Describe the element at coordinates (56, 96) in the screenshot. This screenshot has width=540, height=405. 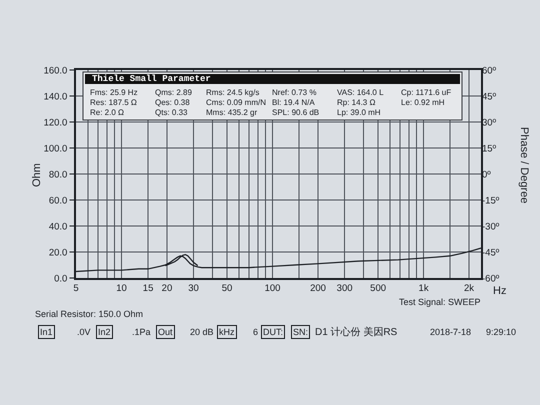
I see `y-tick-label: 140.0` at that location.